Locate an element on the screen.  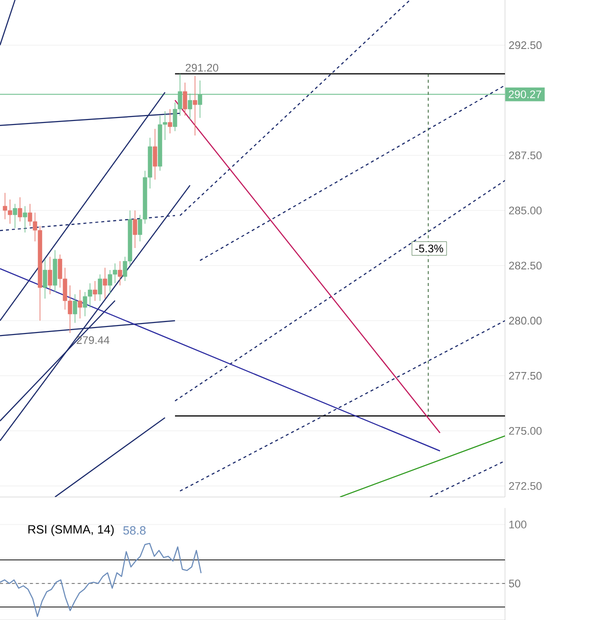
y-tick-label: 275.00 is located at coordinates (525, 431).